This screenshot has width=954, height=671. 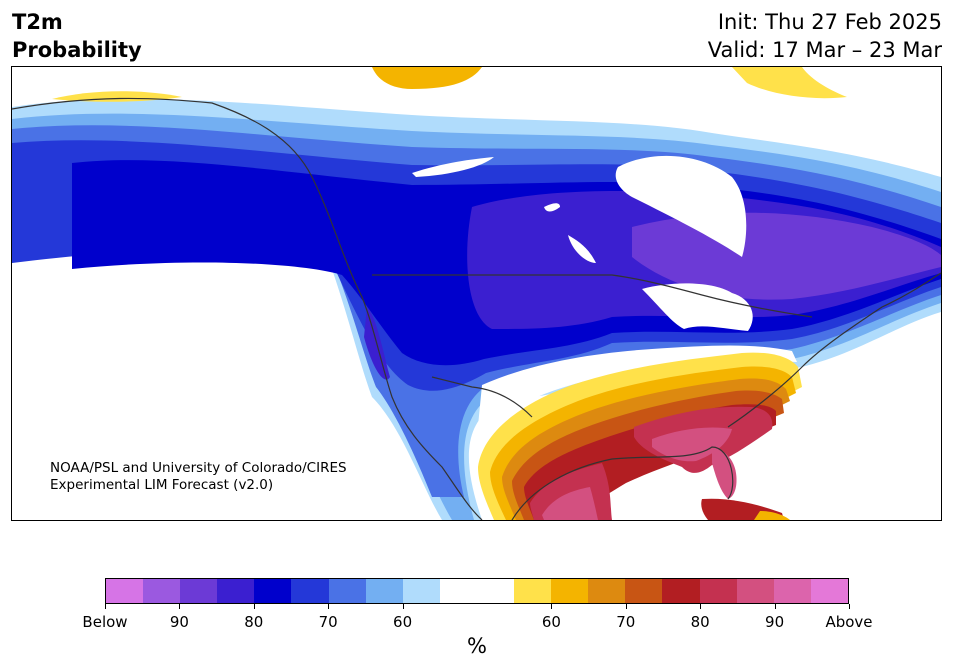 I want to click on colorbar-tick-label: Below, so click(x=105, y=622).